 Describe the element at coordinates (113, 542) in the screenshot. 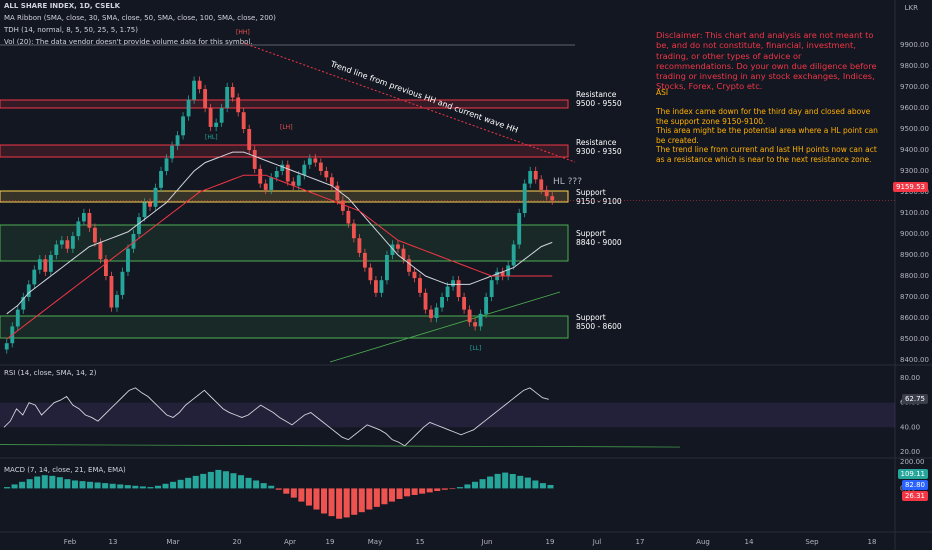

I see `time-tick-label: 13` at that location.